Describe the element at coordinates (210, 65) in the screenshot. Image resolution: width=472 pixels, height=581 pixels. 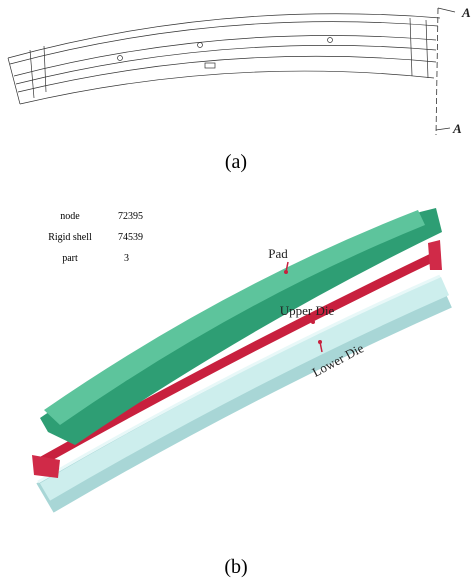
I see `slot` at that location.